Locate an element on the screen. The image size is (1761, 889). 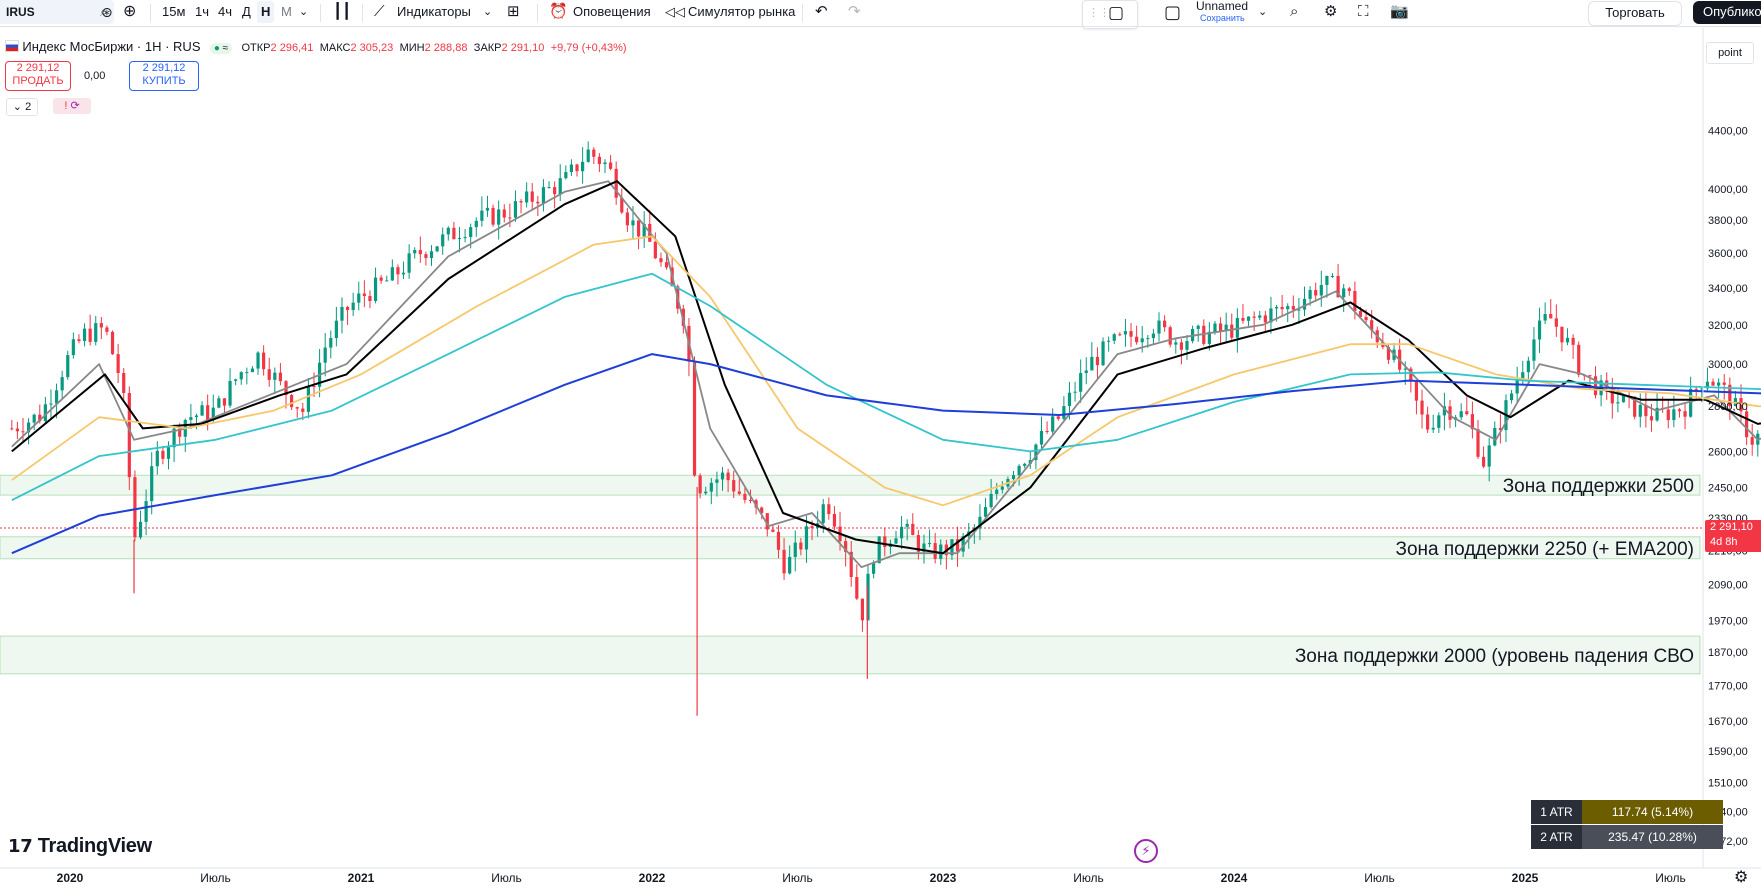
market-status-icon: ● ≈ is located at coordinates (221, 48).